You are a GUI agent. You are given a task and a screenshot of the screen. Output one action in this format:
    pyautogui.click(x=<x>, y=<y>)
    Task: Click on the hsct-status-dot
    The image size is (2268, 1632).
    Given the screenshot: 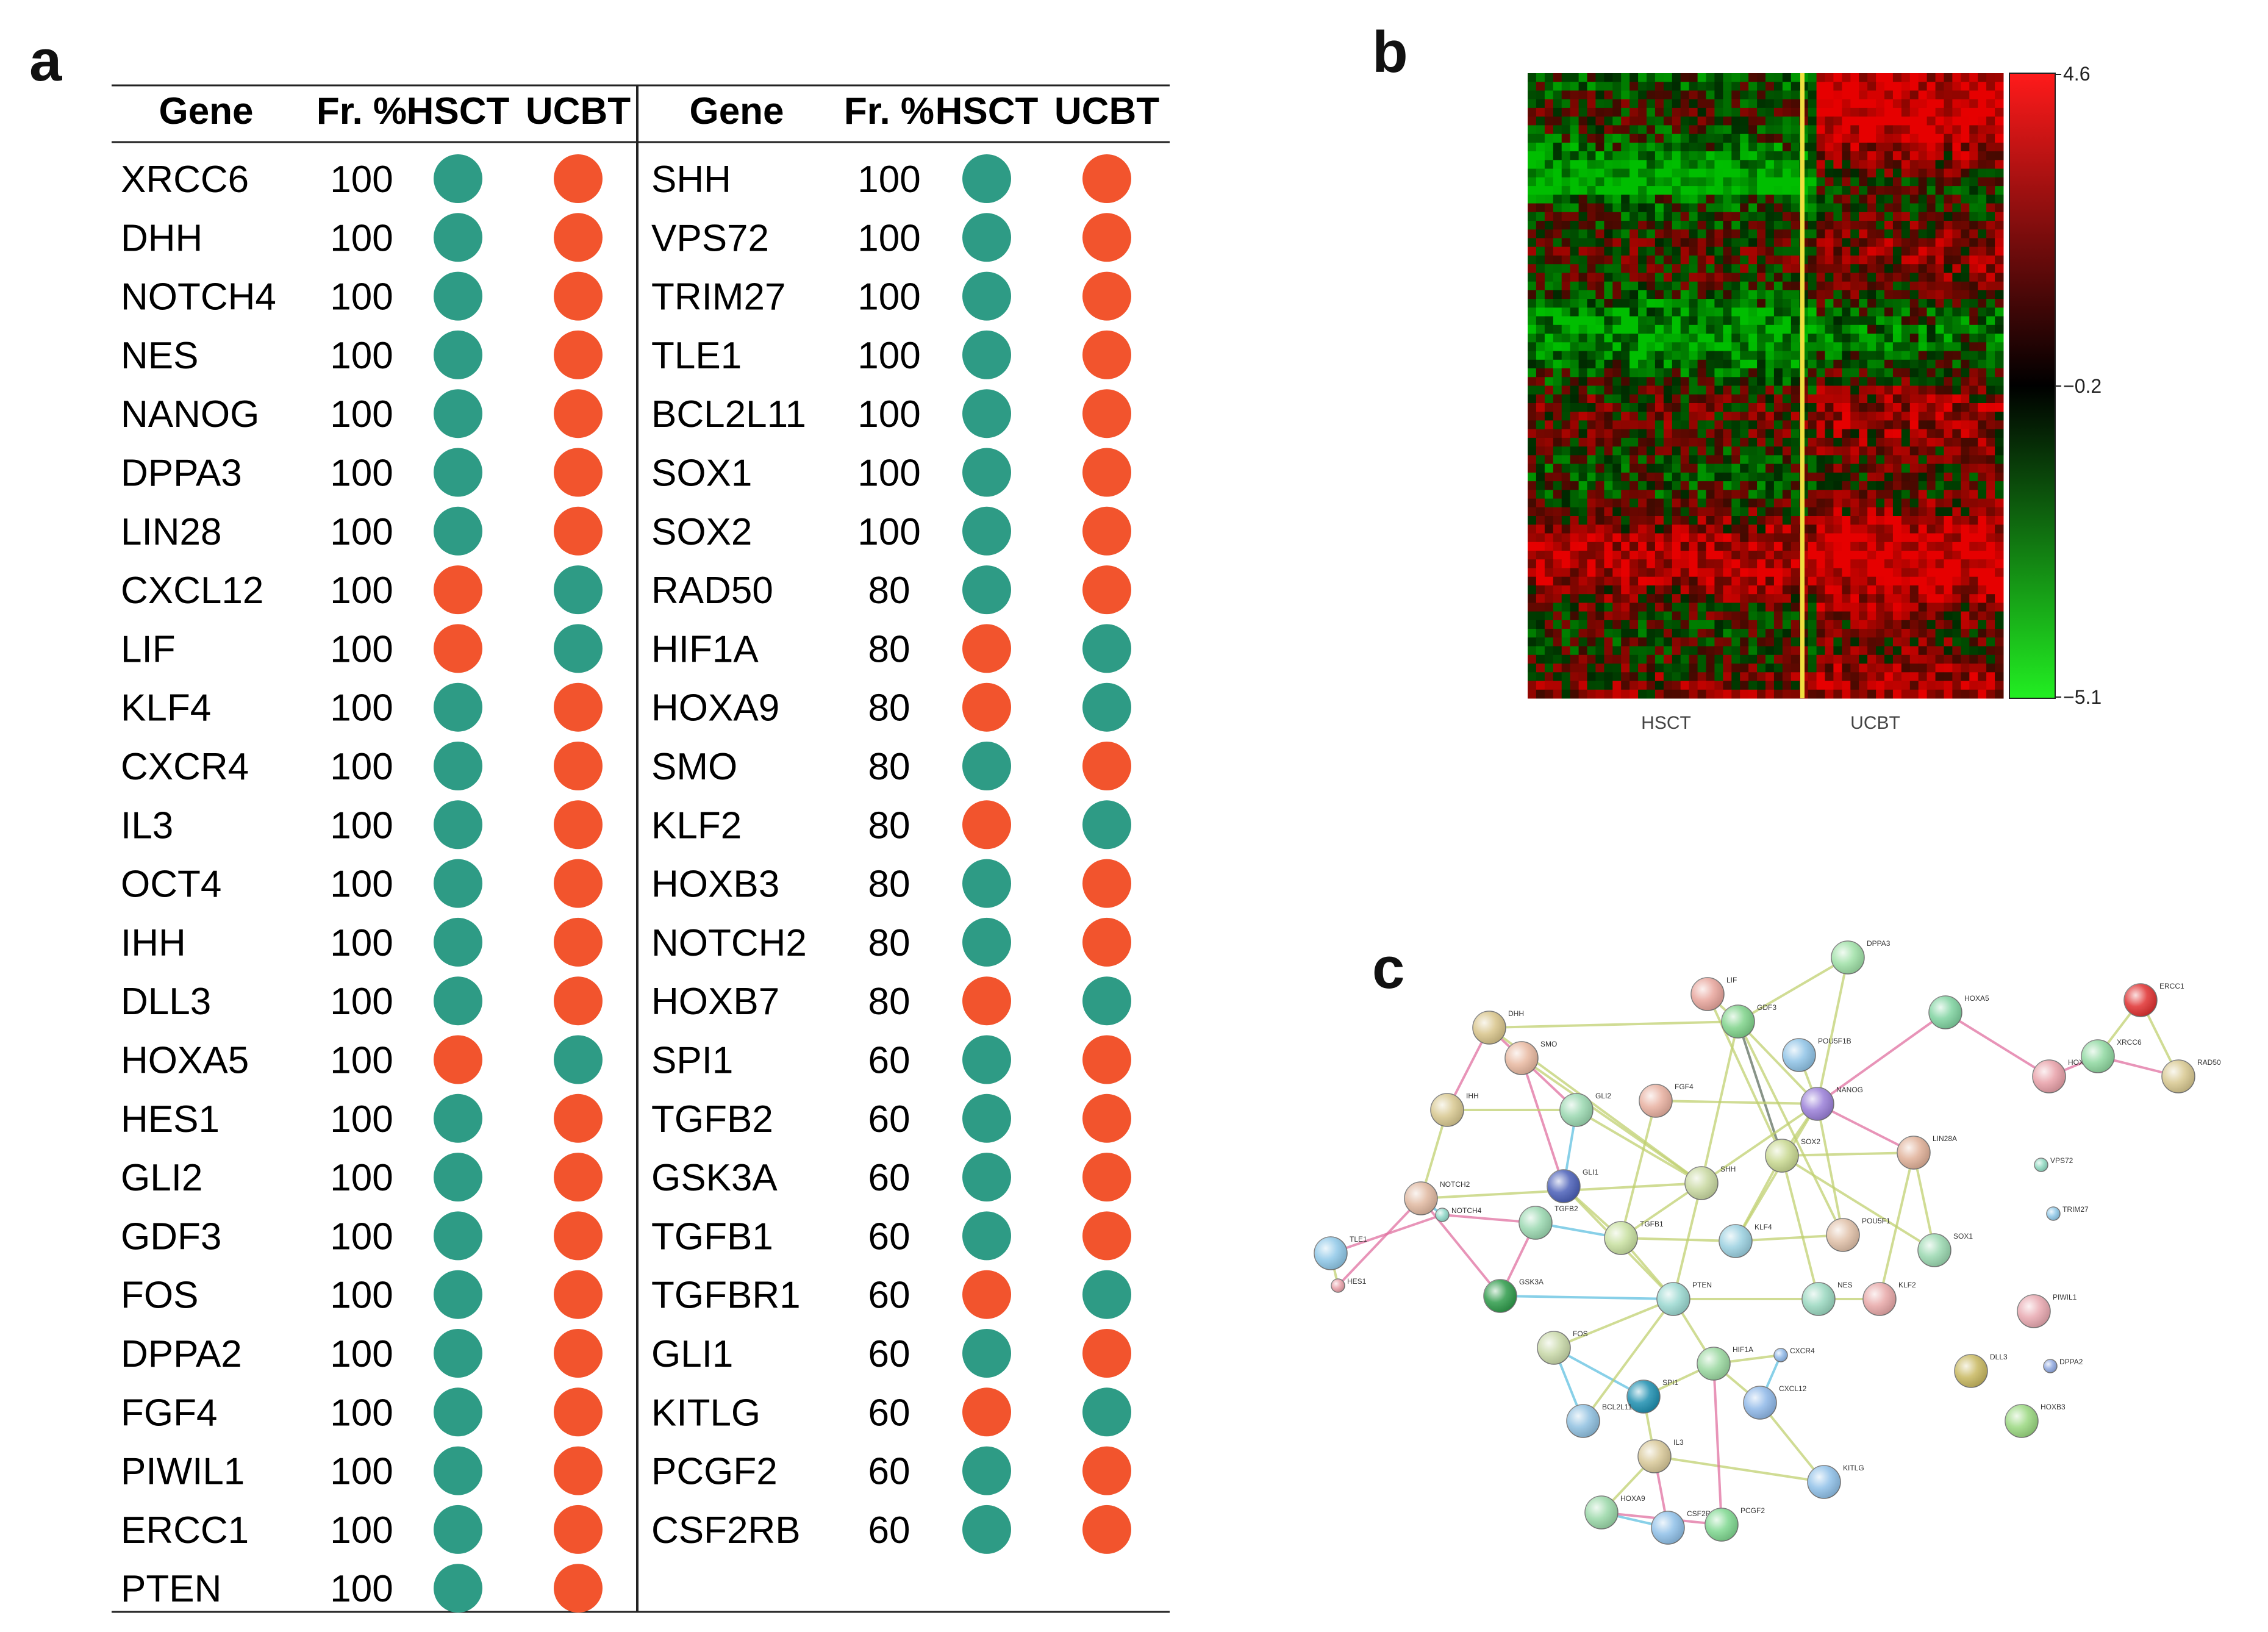 What is the action you would take?
    pyautogui.click(x=986, y=1529)
    